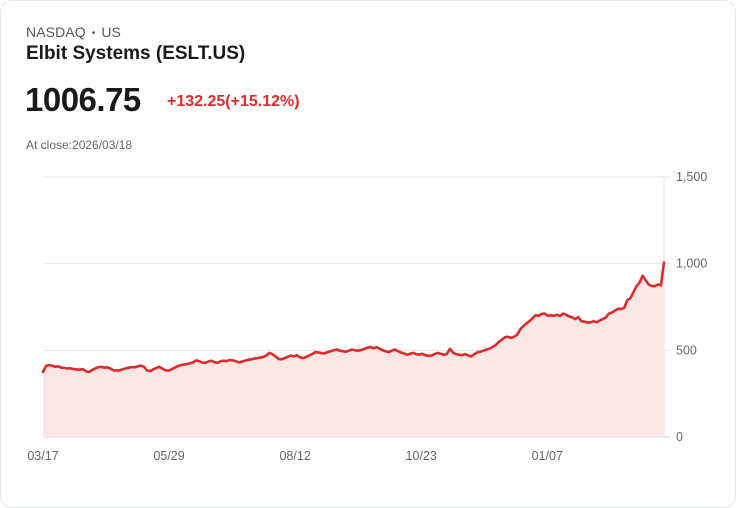 The height and width of the screenshot is (508, 736). What do you see at coordinates (111, 32) in the screenshot?
I see `region: US` at bounding box center [111, 32].